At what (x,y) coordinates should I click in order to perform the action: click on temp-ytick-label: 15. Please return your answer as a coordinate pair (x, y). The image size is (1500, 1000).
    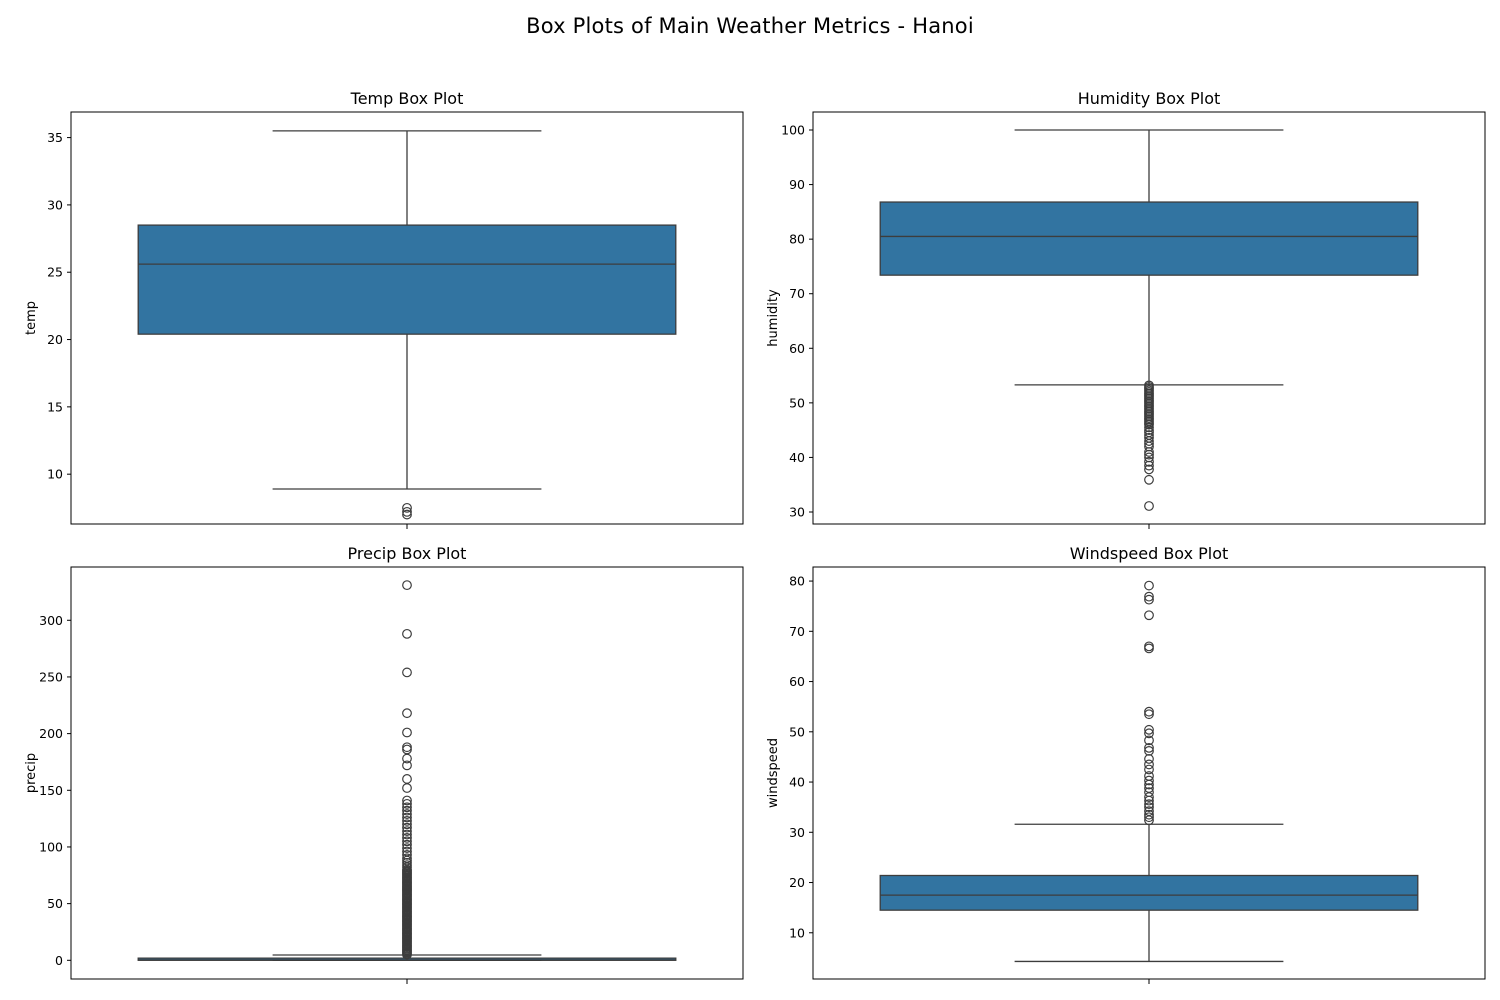
    Looking at the image, I should click on (55, 406).